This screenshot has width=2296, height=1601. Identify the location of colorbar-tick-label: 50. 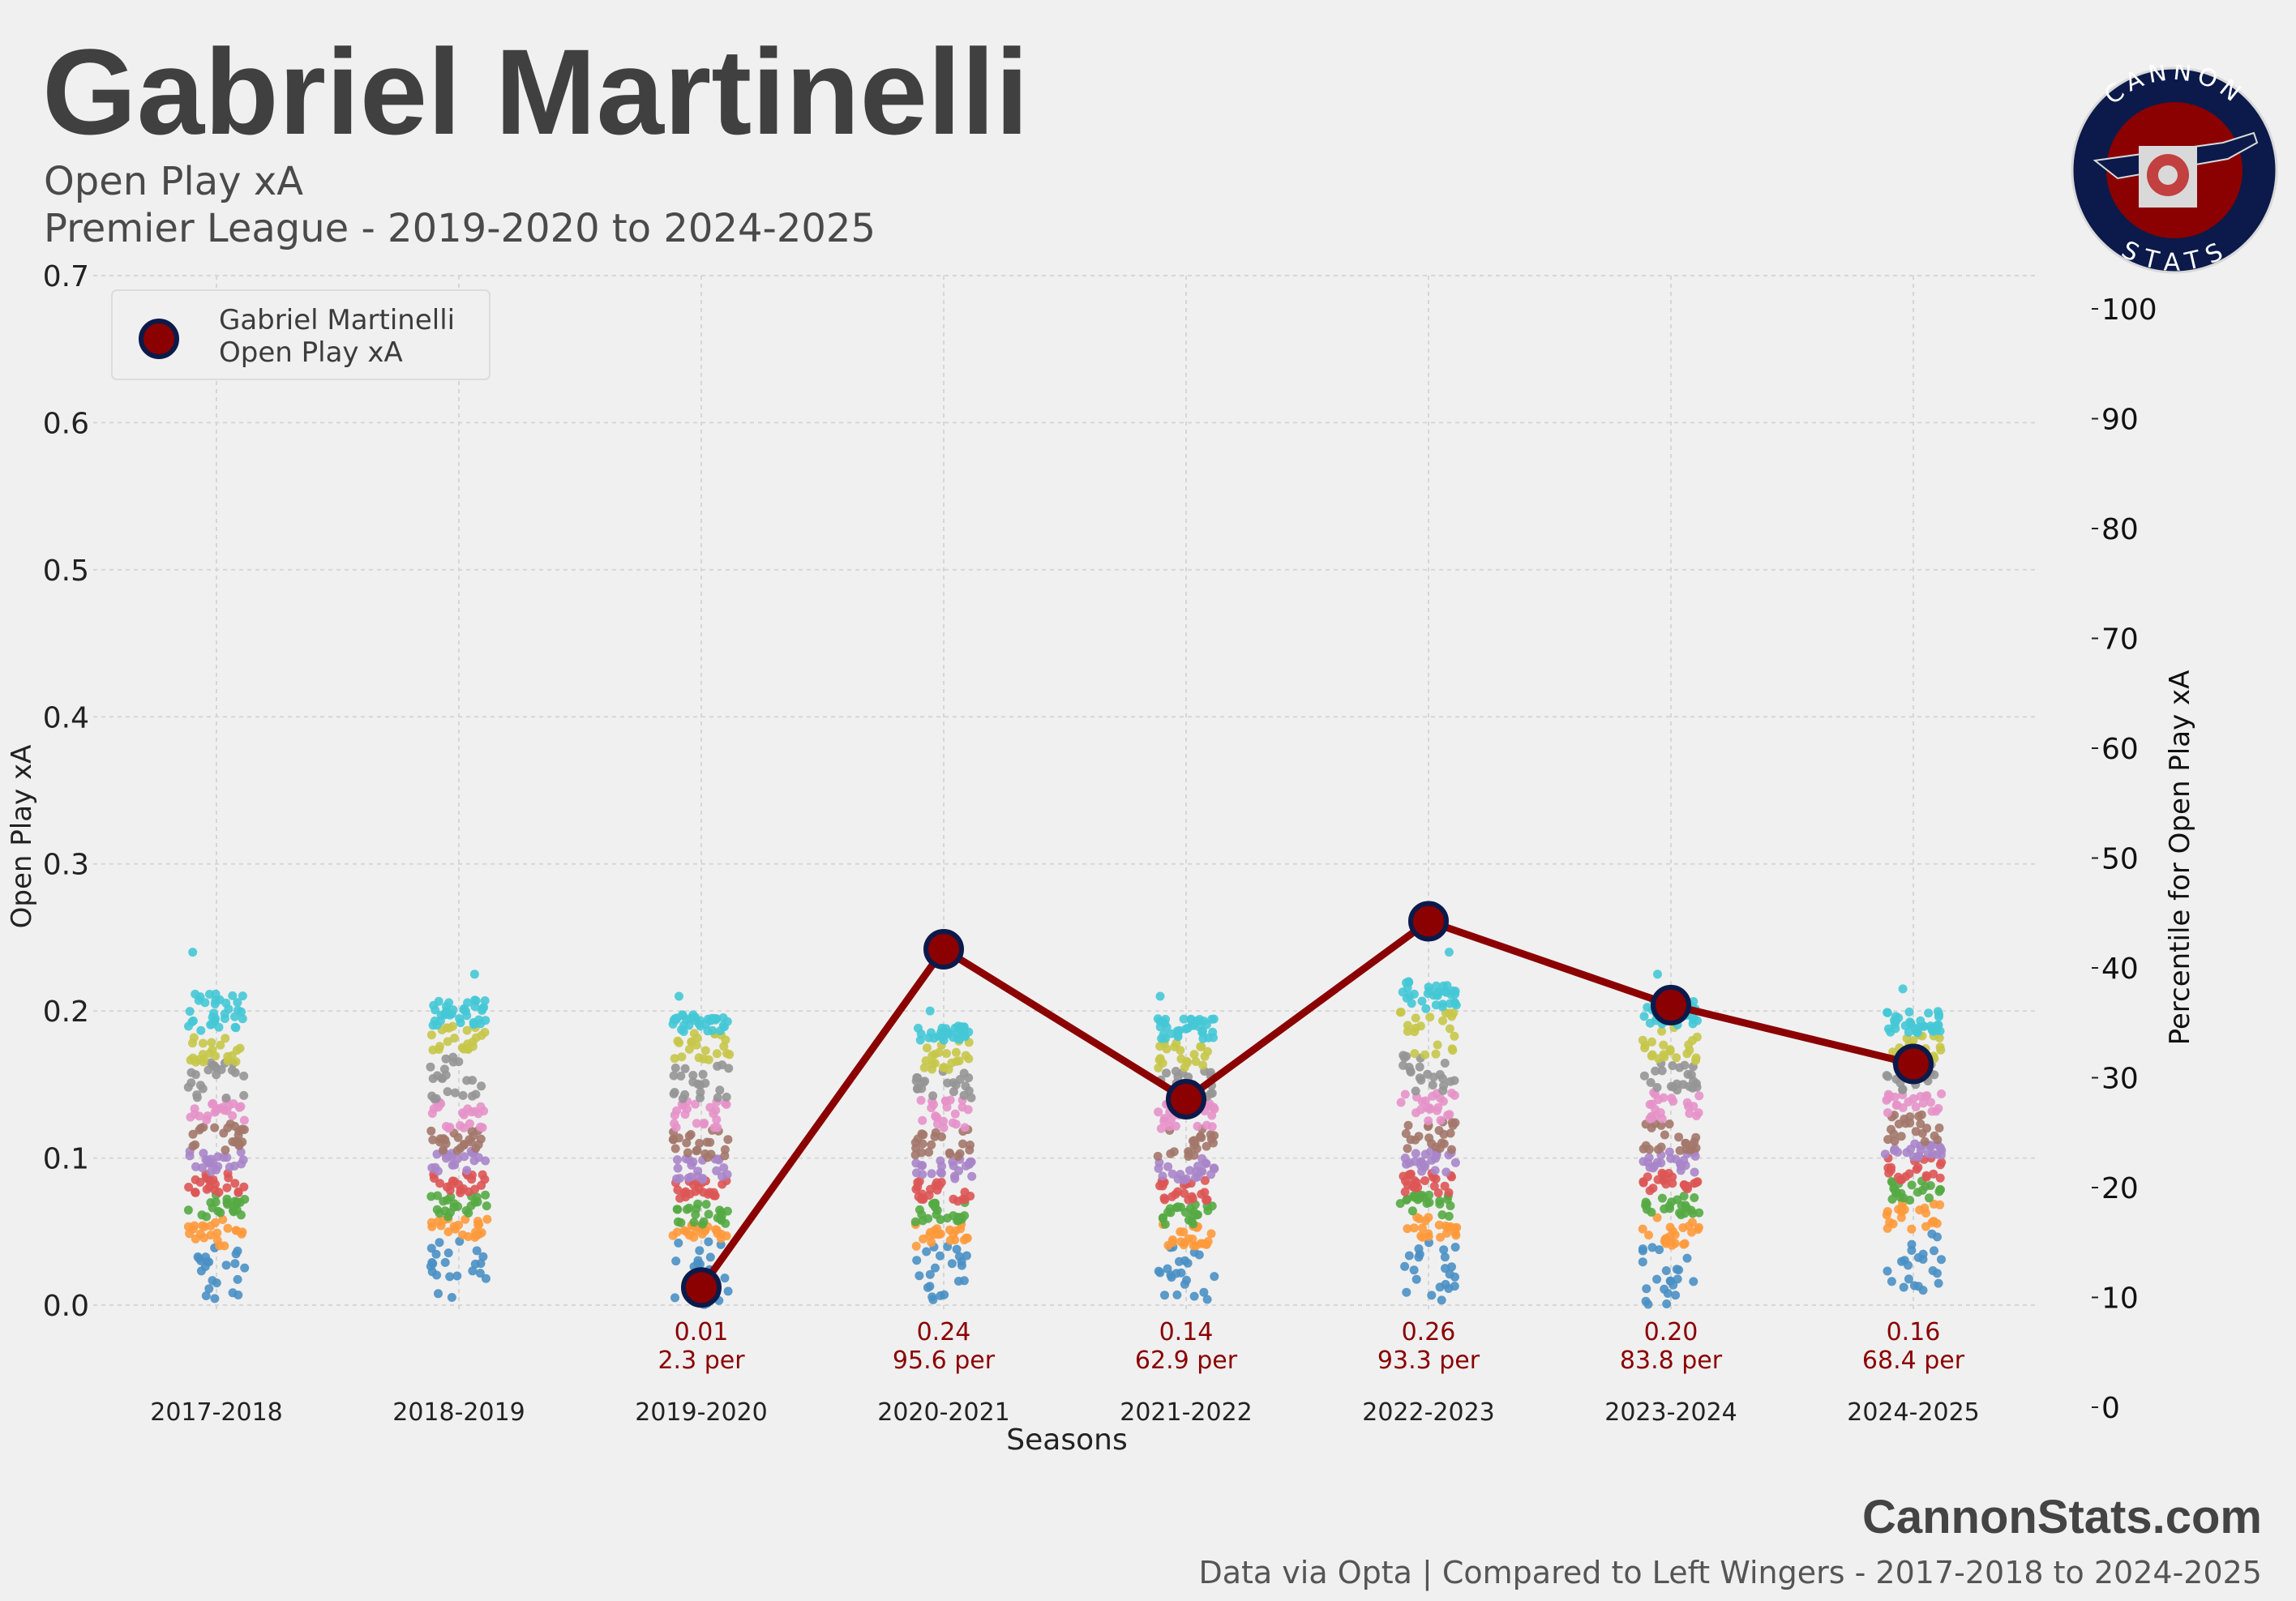
(2120, 859).